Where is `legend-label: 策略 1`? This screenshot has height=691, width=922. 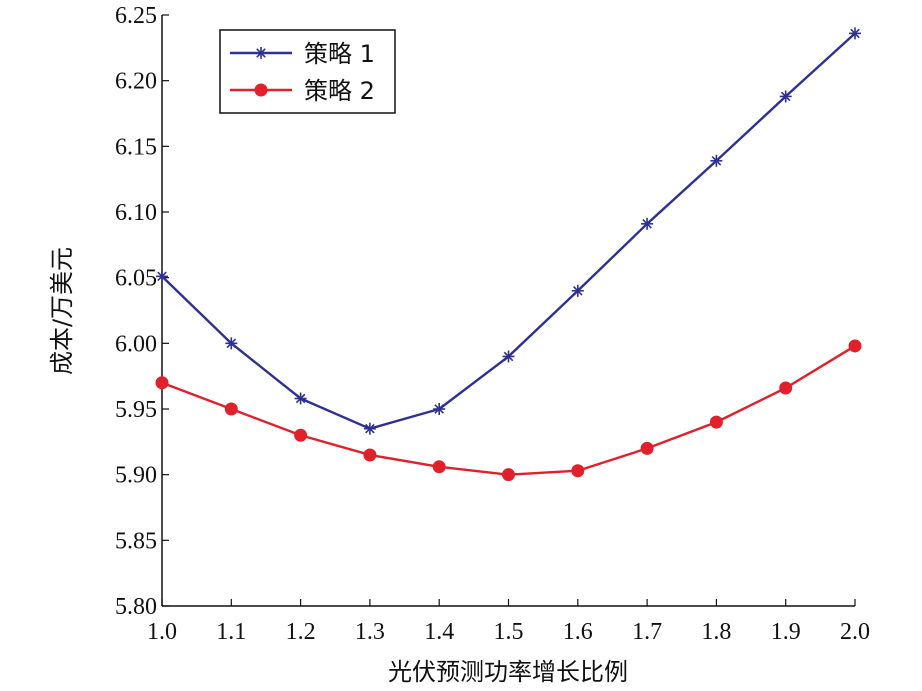
legend-label: 策略 1 is located at coordinates (339, 54).